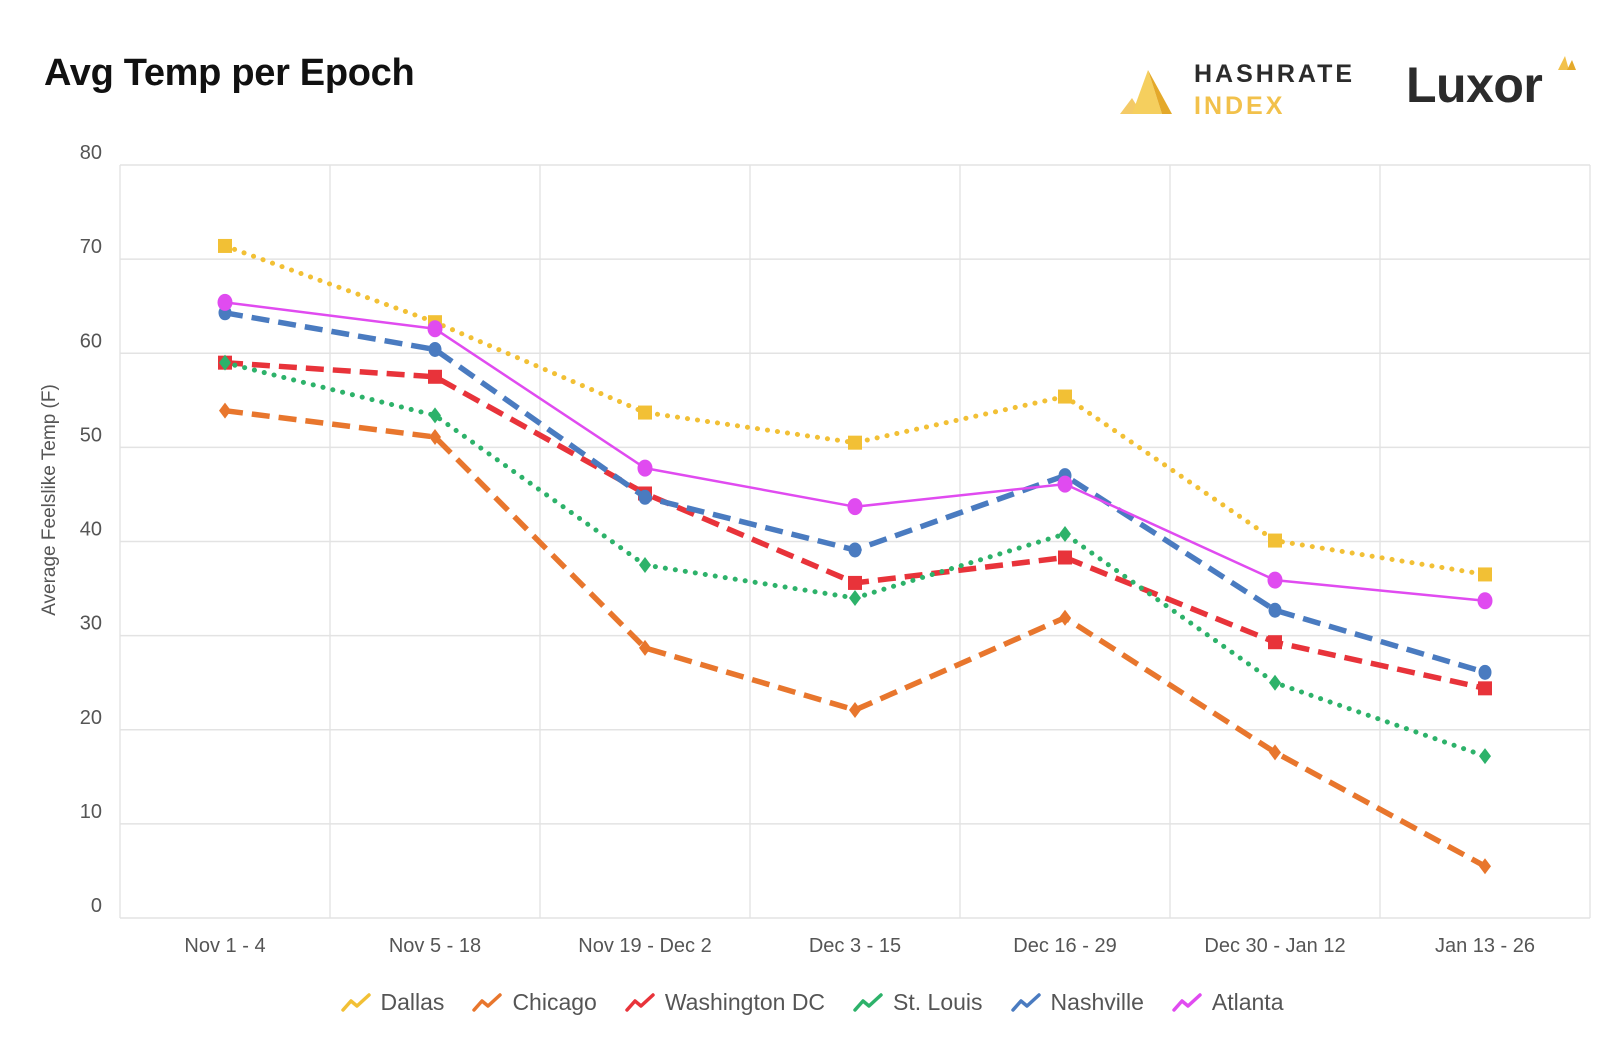 This screenshot has width=1624, height=1042. I want to click on y-axis-label: Average Feelslike Temp (F), so click(49, 500).